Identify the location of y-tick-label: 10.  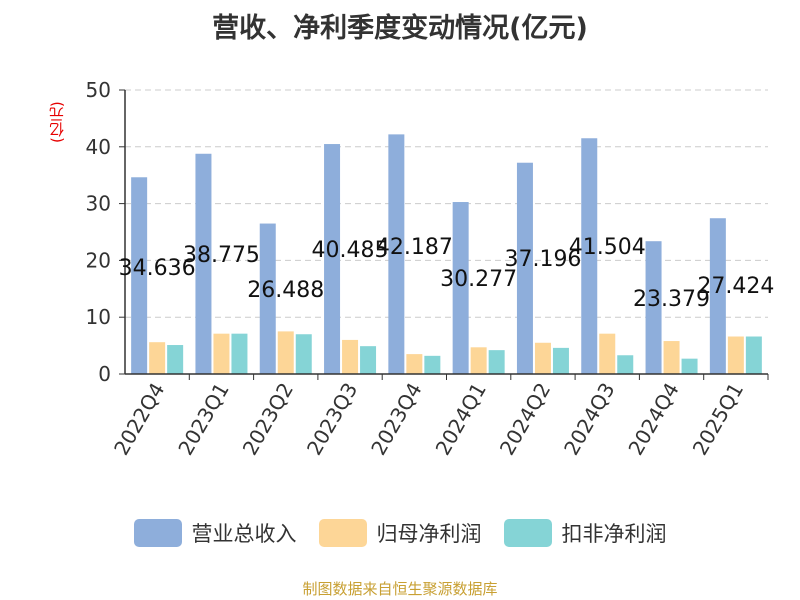
(98, 317).